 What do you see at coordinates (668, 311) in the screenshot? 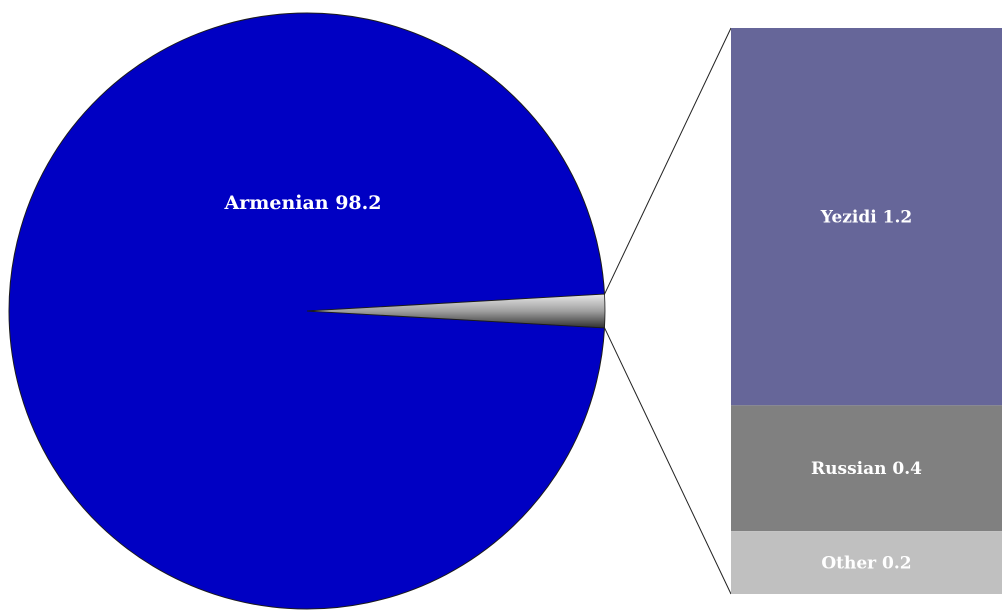
I see `connector-lines` at bounding box center [668, 311].